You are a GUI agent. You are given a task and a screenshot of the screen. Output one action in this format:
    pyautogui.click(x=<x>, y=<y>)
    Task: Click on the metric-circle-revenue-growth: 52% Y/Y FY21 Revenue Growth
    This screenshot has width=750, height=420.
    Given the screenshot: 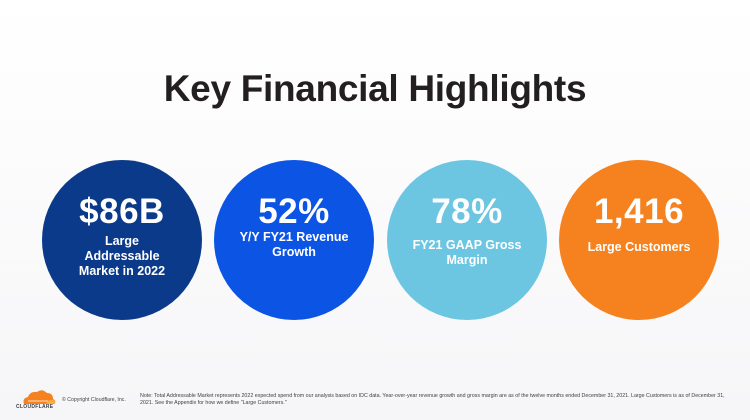 What is the action you would take?
    pyautogui.click(x=294, y=240)
    